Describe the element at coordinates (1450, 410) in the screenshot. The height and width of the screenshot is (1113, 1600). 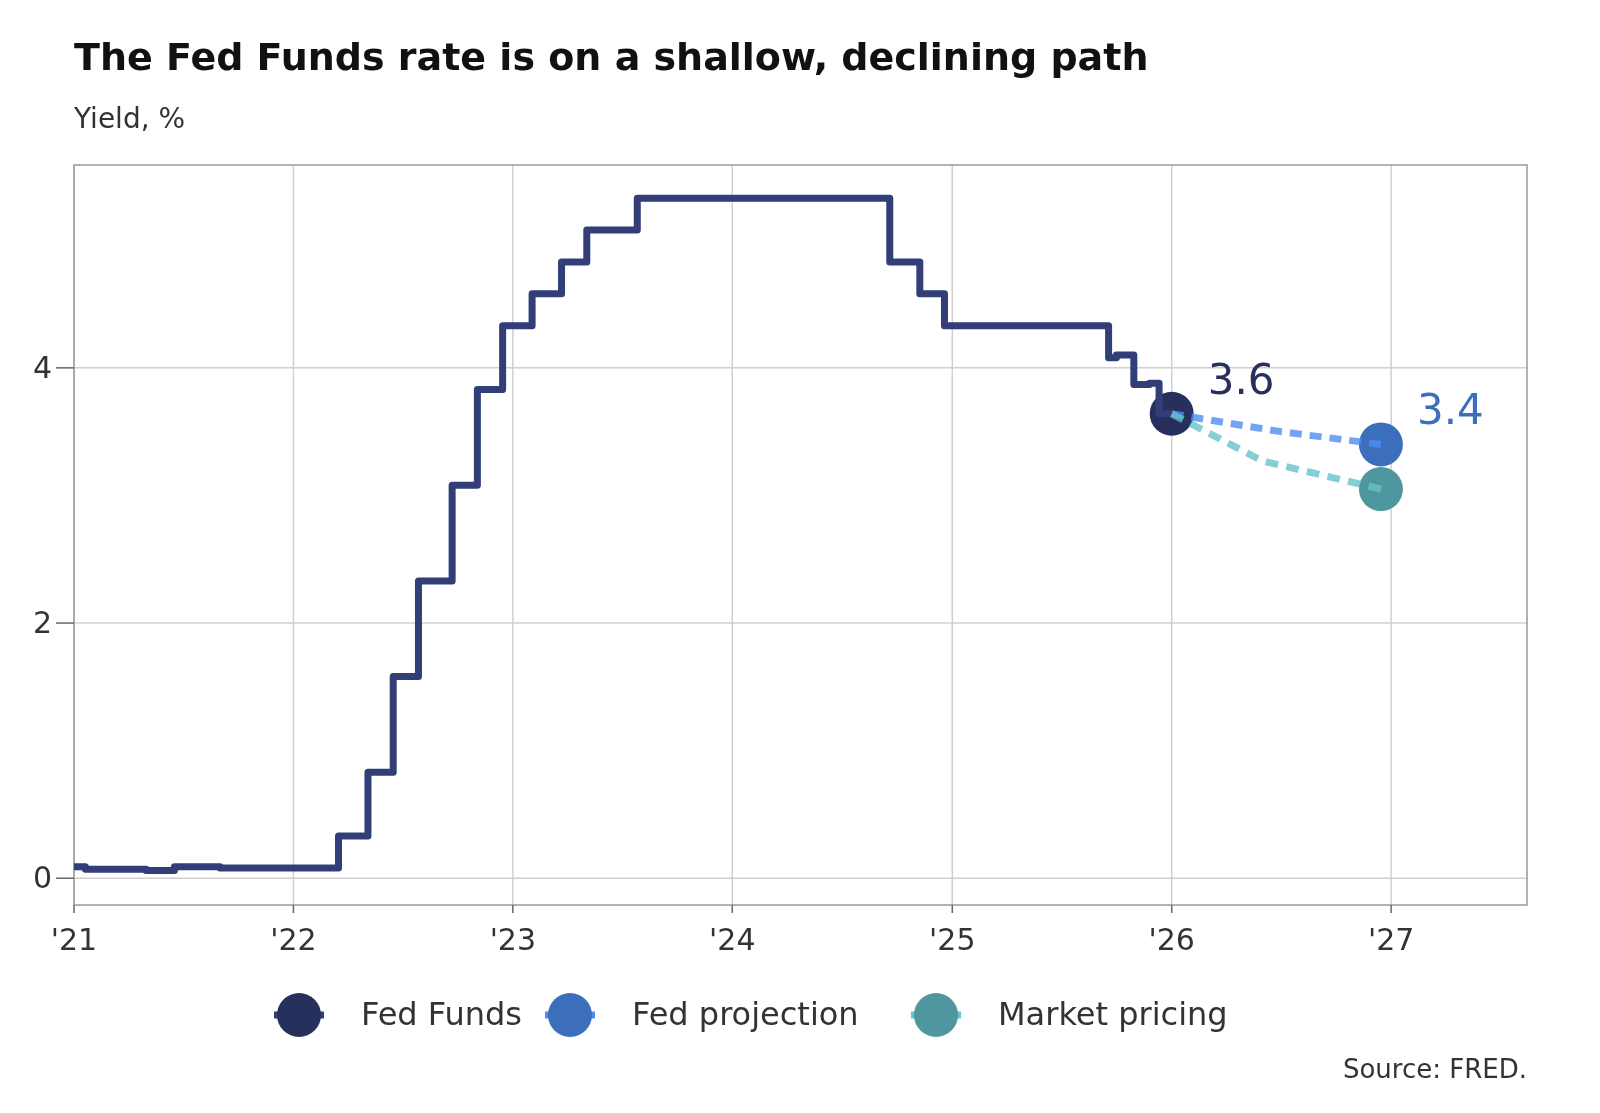
I see `data-label: 3.4` at that location.